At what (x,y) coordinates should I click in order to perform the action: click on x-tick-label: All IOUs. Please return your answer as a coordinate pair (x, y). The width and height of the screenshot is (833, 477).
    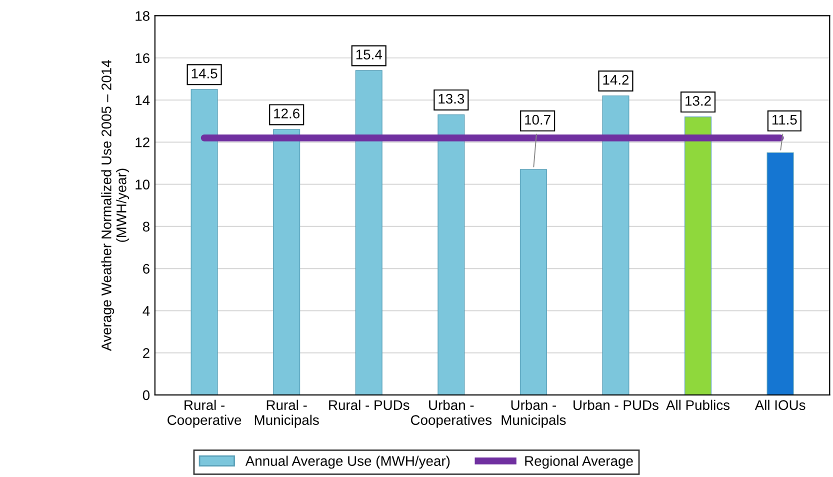
    Looking at the image, I should click on (780, 405).